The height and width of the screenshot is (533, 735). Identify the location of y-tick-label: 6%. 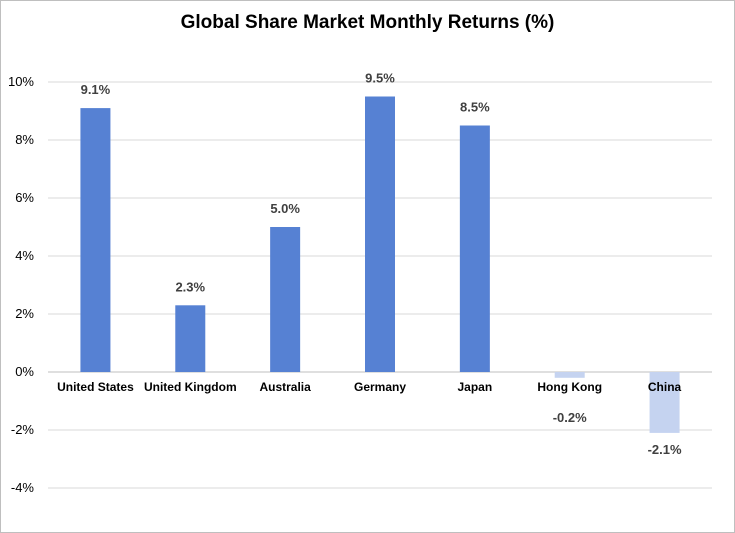
(24, 197).